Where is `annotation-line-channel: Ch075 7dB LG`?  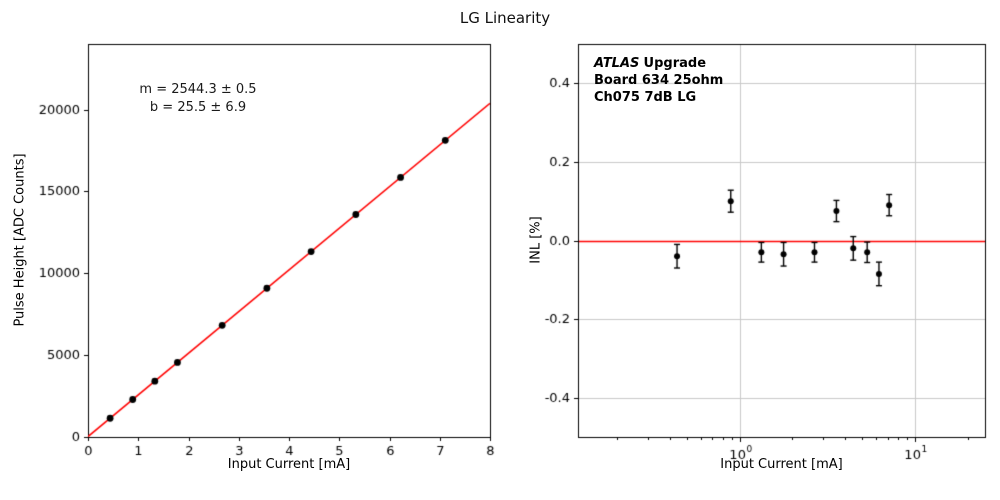
annotation-line-channel: Ch075 7dB LG is located at coordinates (645, 97).